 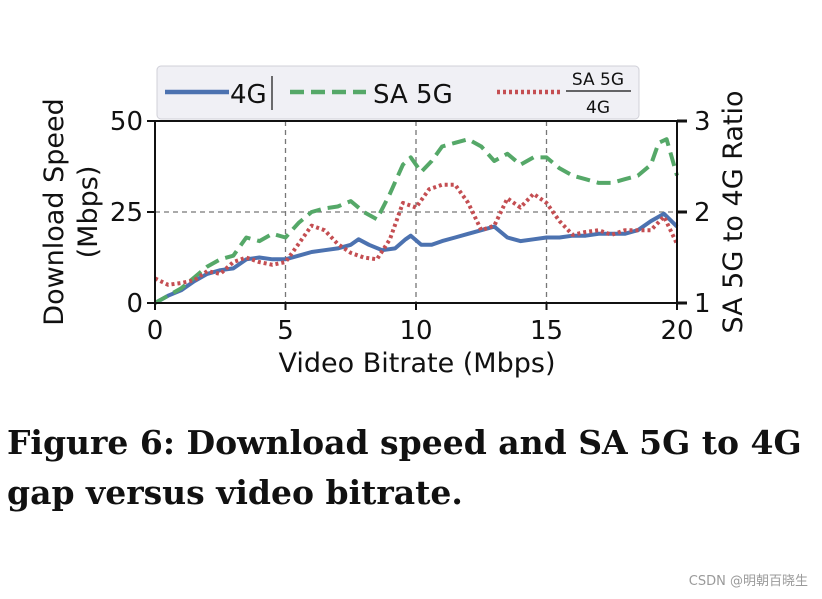 What do you see at coordinates (134, 304) in the screenshot?
I see `y-tick-label: 0` at bounding box center [134, 304].